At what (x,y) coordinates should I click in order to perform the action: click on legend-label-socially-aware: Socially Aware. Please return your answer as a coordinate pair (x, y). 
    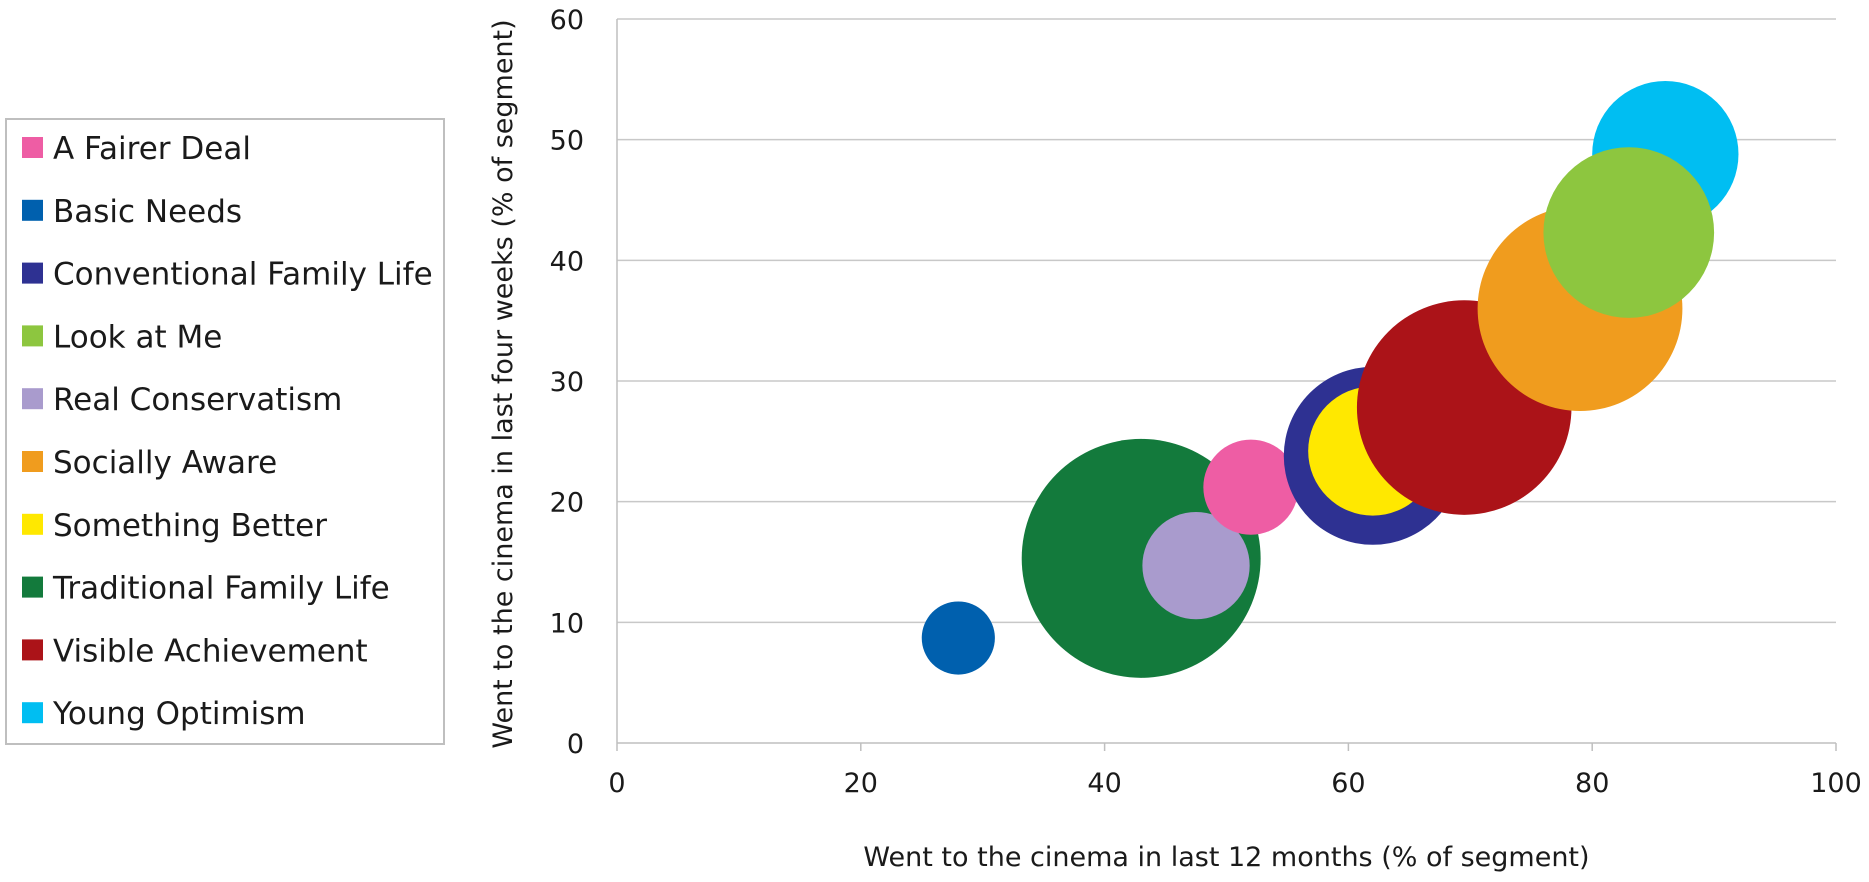
    Looking at the image, I should click on (165, 463).